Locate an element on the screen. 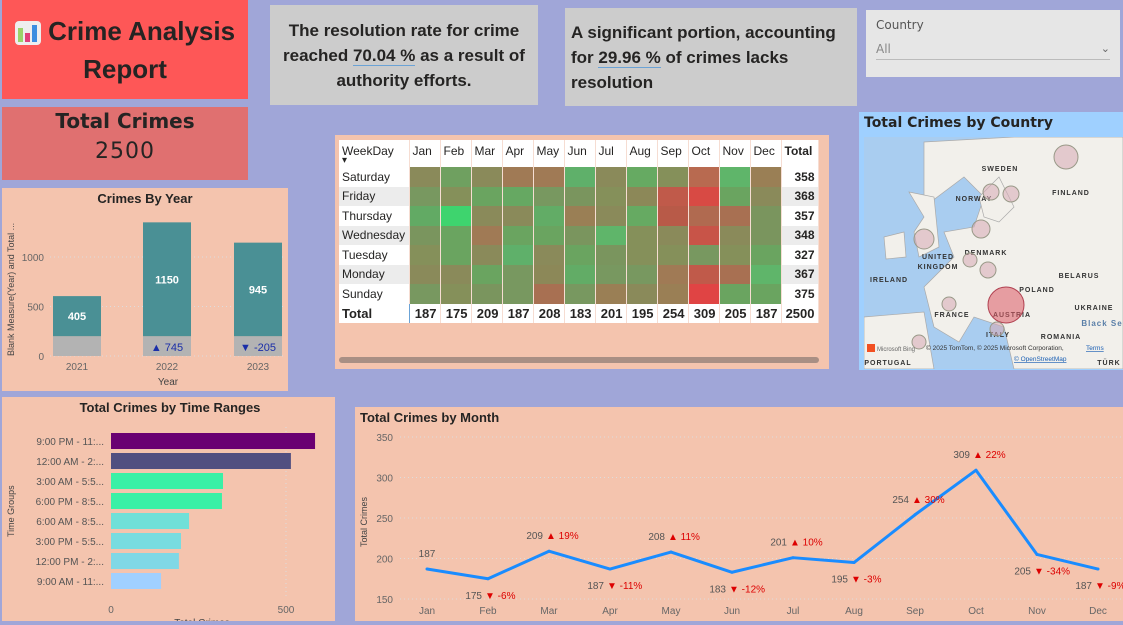 Image resolution: width=1123 pixels, height=625 pixels. month-line is located at coordinates (762, 524).